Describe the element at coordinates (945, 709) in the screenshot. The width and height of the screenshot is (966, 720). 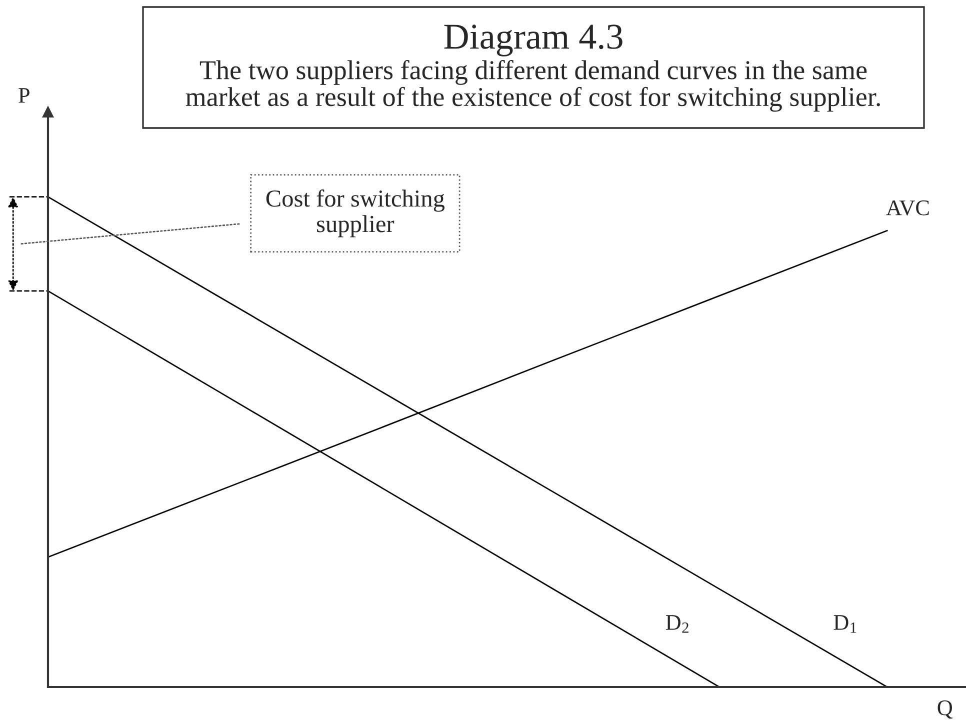
I see `x-axis-title: Q` at that location.